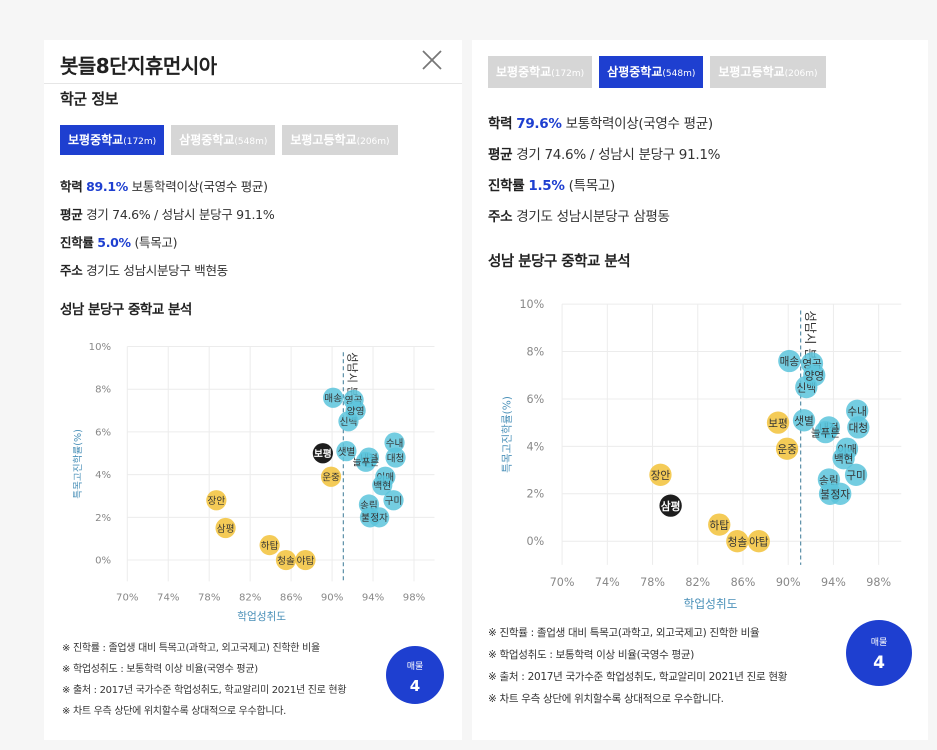 The width and height of the screenshot is (937, 750). Describe the element at coordinates (524, 72) in the screenshot. I see `tab-label: 보평중학교` at that location.